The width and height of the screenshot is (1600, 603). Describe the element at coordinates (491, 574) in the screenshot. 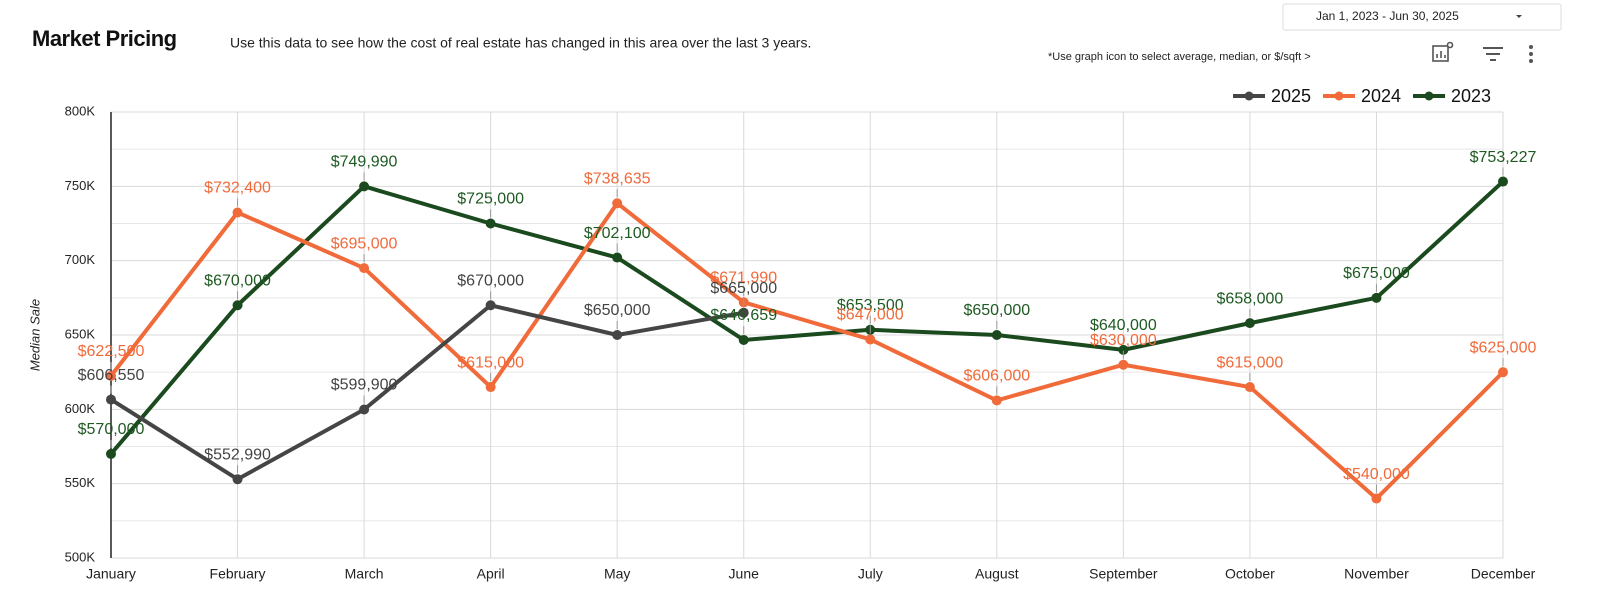

I see `x-tick-label: April` at that location.